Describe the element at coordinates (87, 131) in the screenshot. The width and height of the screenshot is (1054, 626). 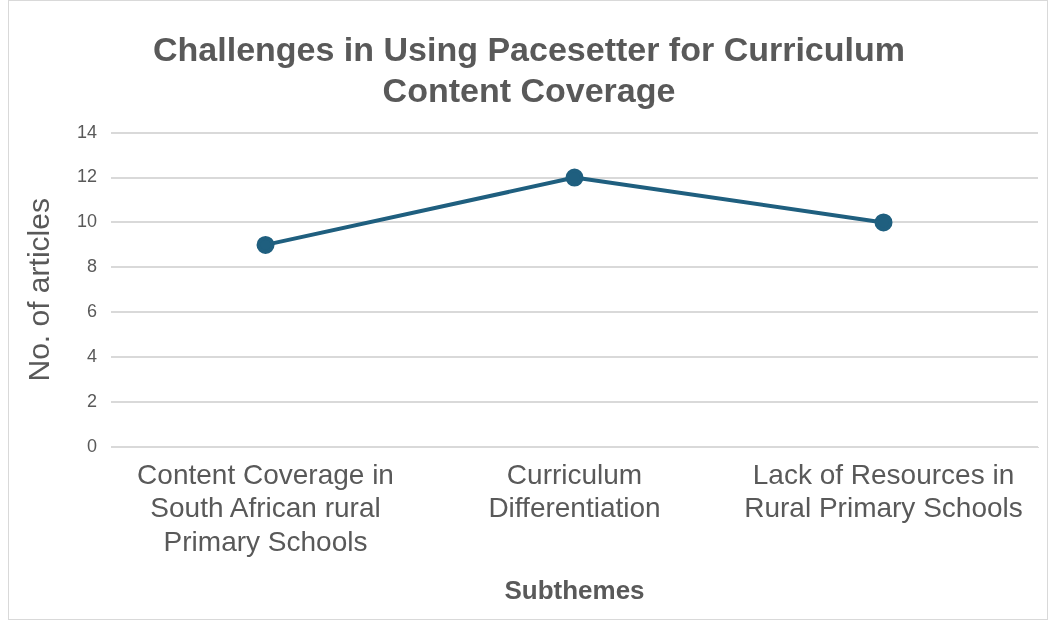
I see `y-tick-label: 14` at that location.